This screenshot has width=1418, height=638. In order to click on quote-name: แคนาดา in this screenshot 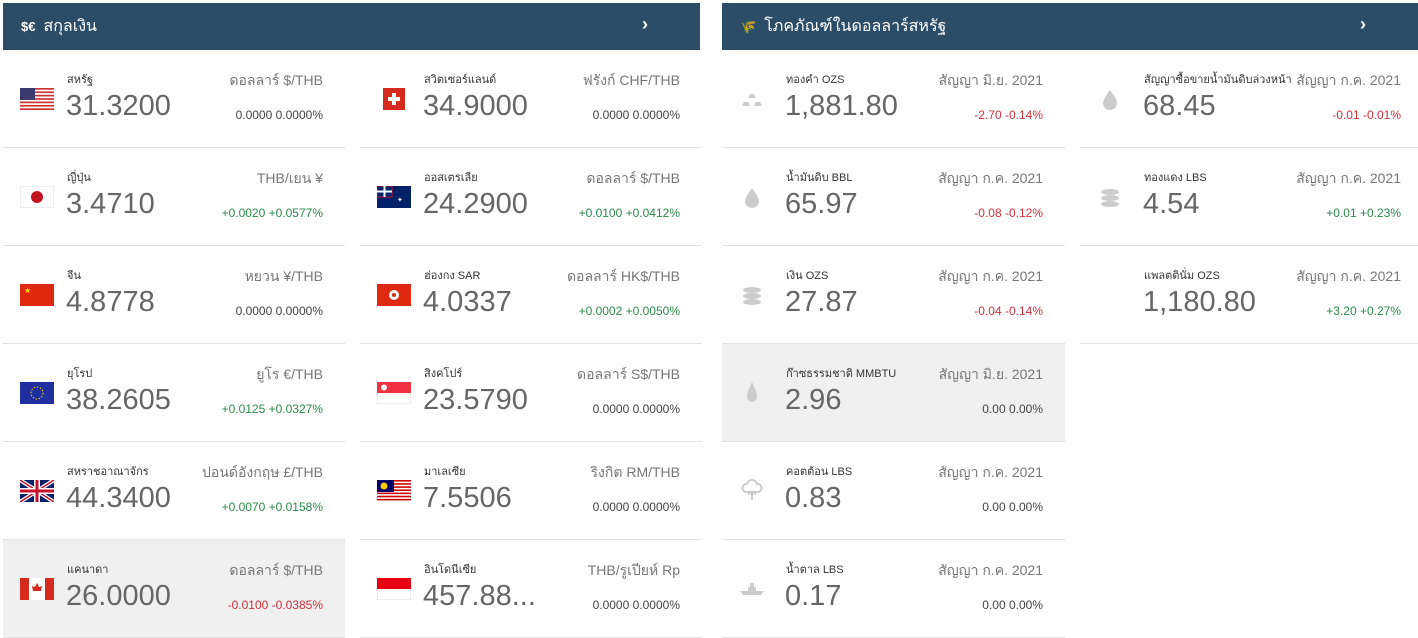, I will do `click(88, 570)`.